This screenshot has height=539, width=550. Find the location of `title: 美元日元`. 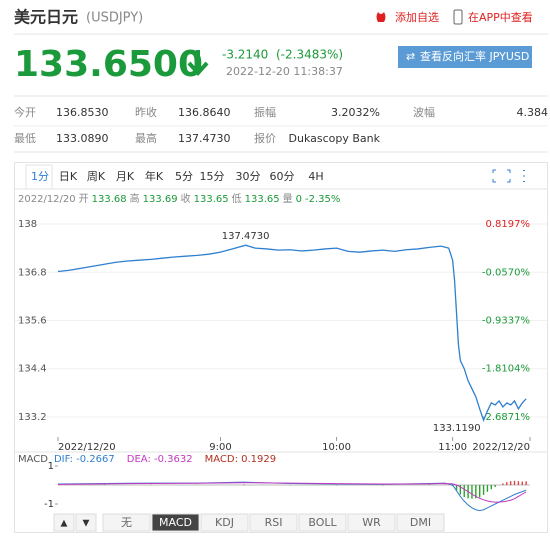

title: 美元日元 is located at coordinates (46, 17).